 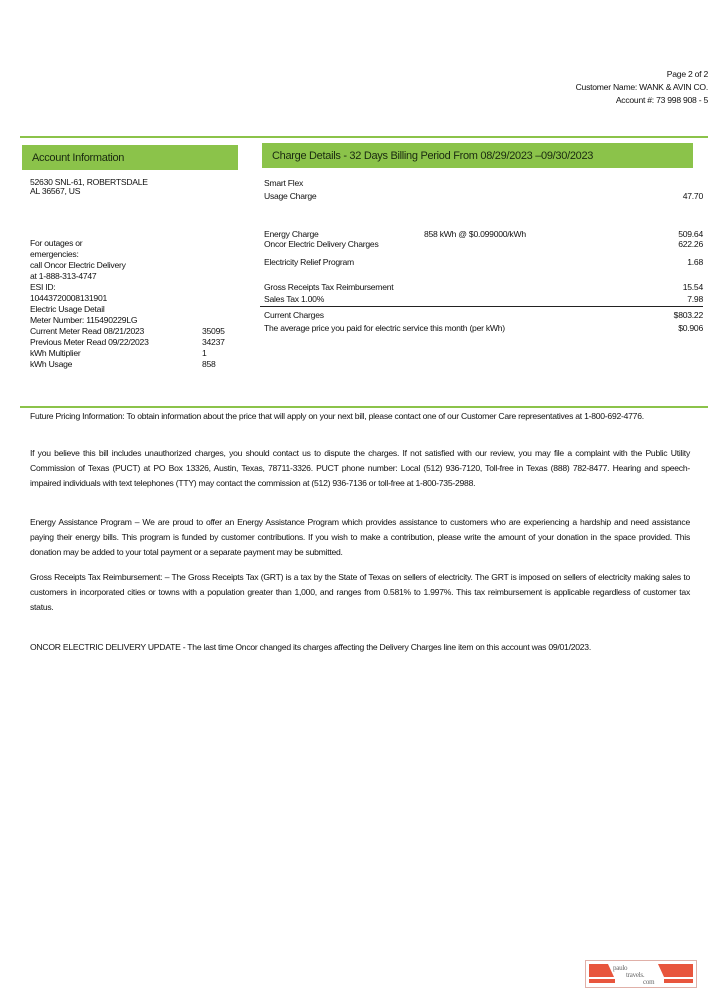 What do you see at coordinates (690, 328) in the screenshot?
I see `charge-amount: $0.906` at bounding box center [690, 328].